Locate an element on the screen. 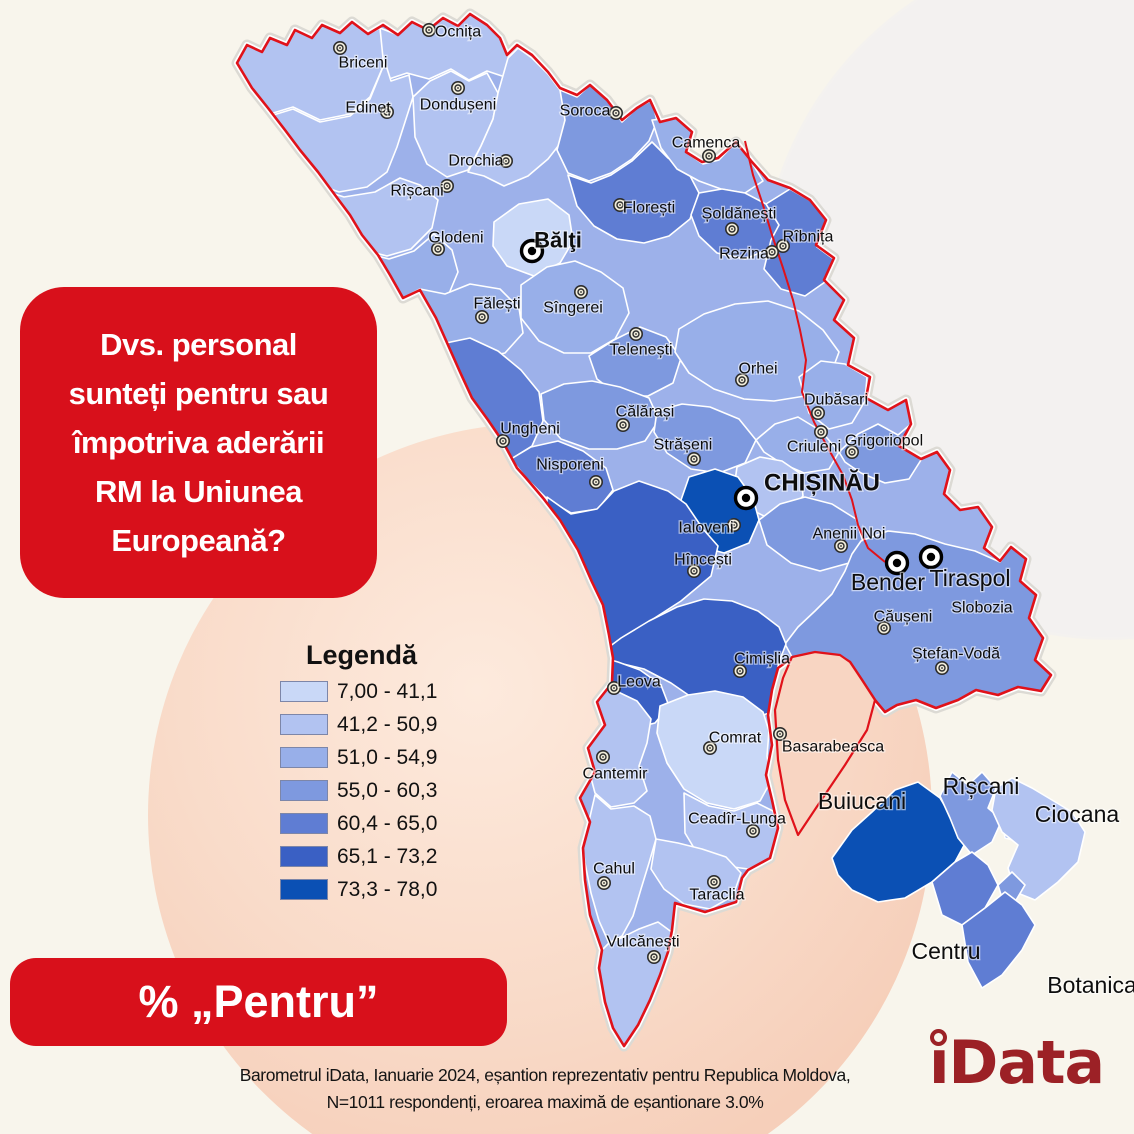 Image resolution: width=1134 pixels, height=1134 pixels. map-label-s-ngerei: Sîngerei is located at coordinates (573, 308).